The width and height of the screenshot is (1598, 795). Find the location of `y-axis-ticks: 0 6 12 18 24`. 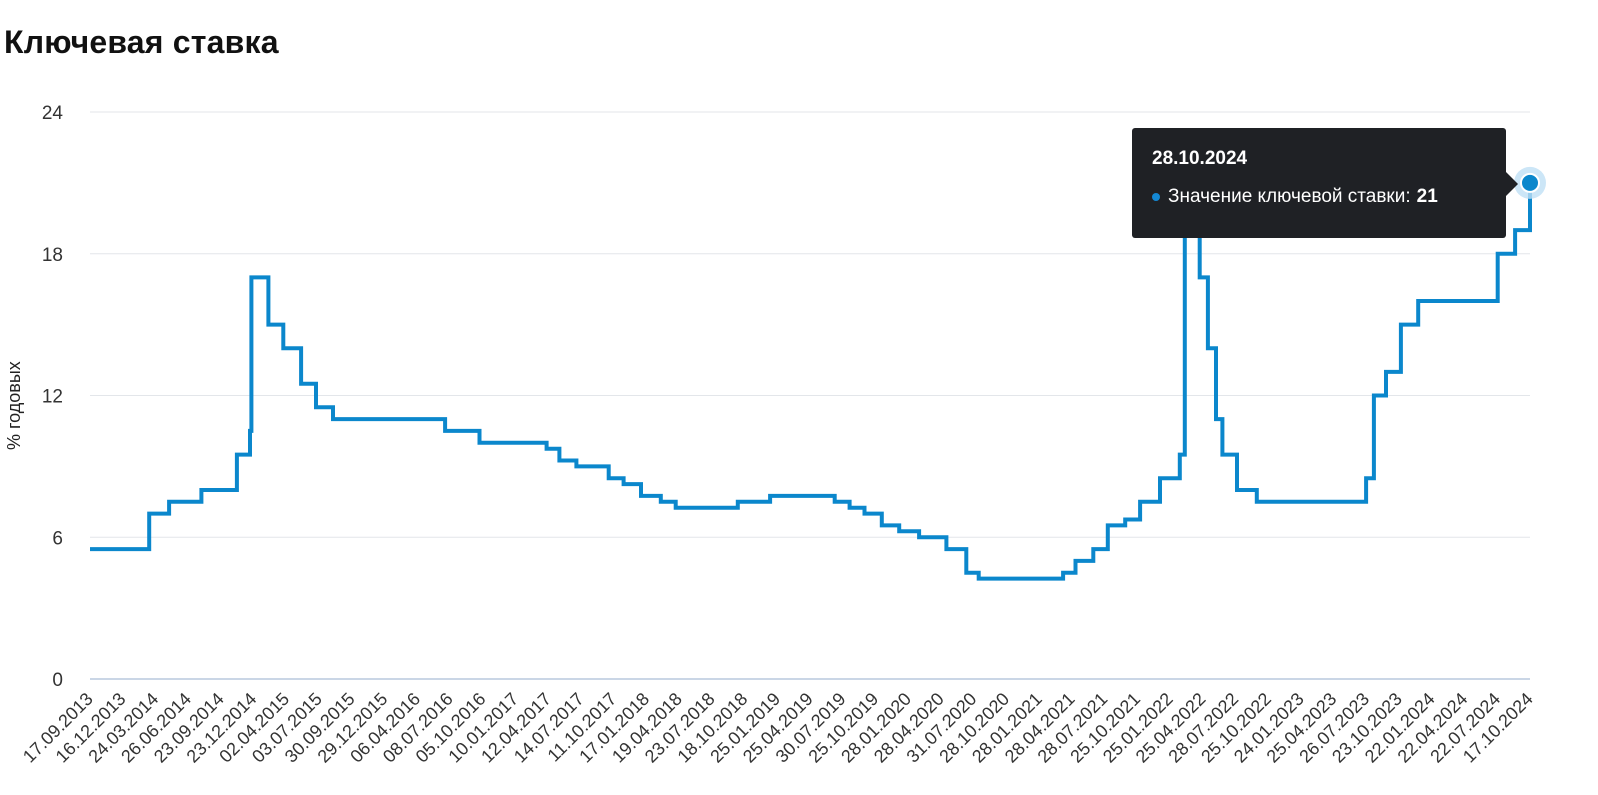

y-axis-ticks: 0 6 12 18 24 is located at coordinates (53, 397).